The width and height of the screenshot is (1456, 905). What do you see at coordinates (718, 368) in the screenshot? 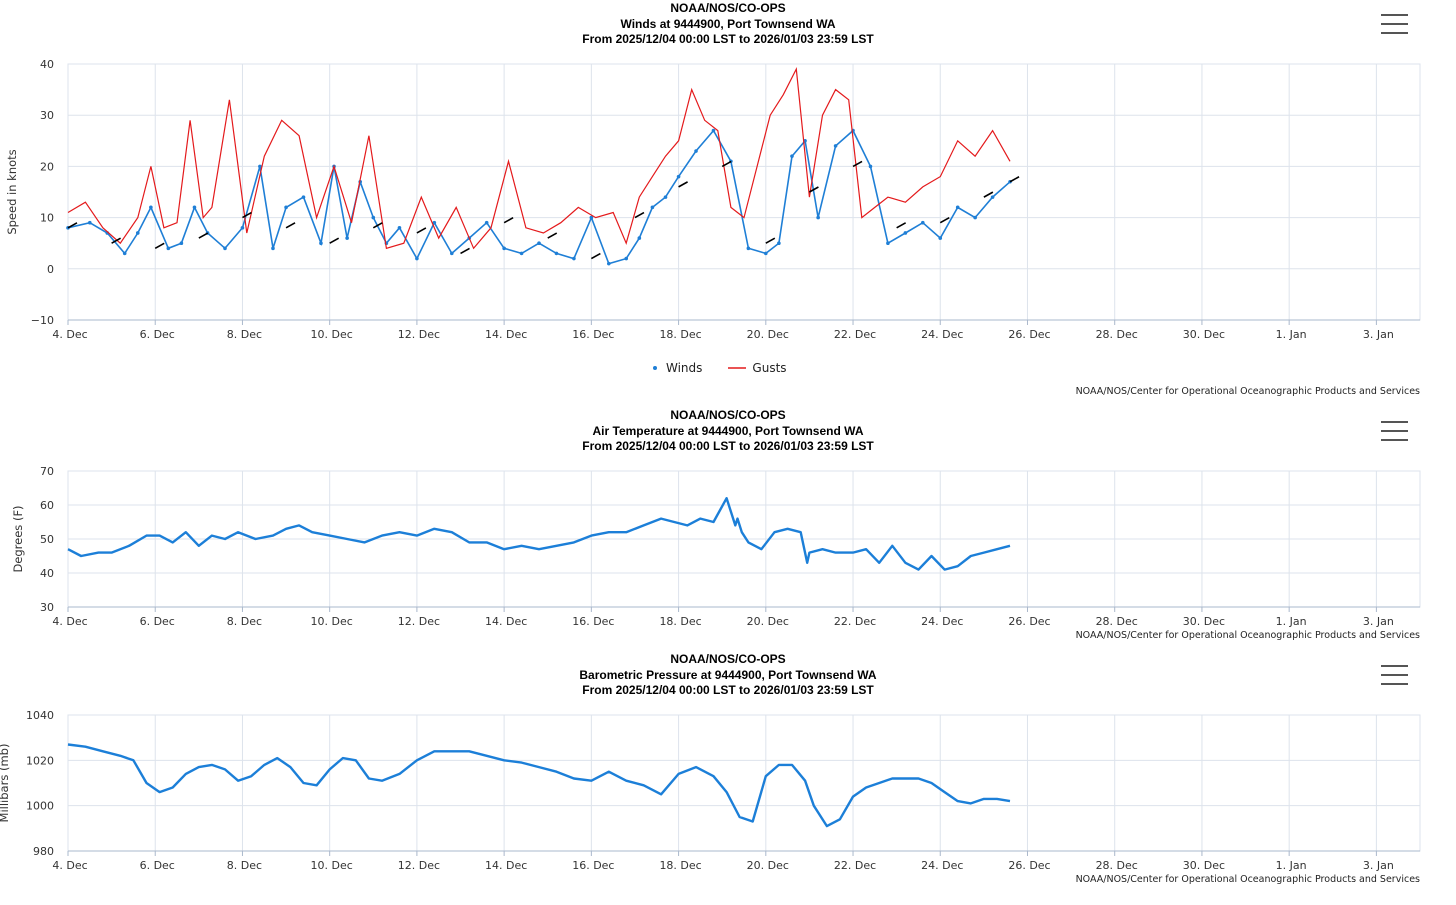
I see `winds-legend: Winds Gusts` at bounding box center [718, 368].